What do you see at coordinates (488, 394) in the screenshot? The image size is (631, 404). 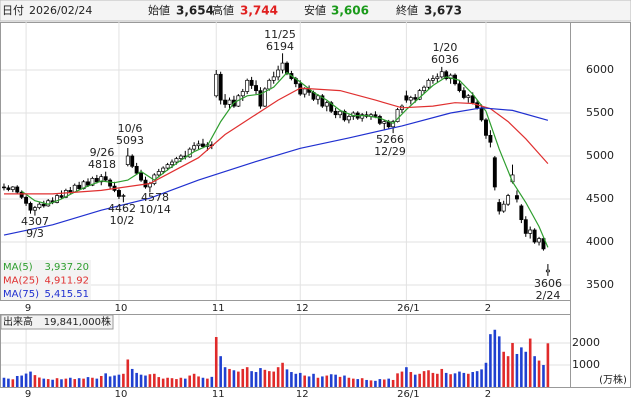 I see `x-tick-label: 2` at bounding box center [488, 394].